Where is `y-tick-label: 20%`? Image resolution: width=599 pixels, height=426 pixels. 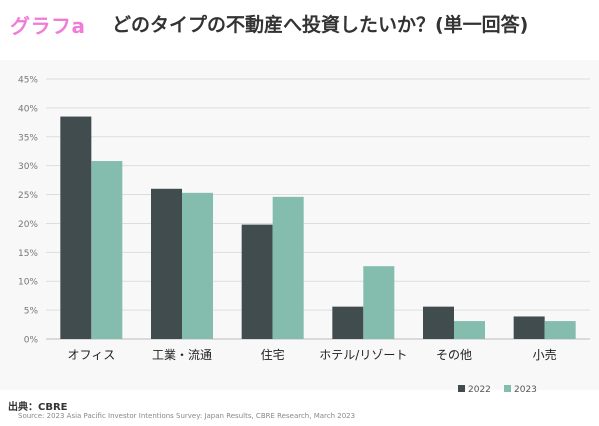 y-tick-label: 20% is located at coordinates (28, 225).